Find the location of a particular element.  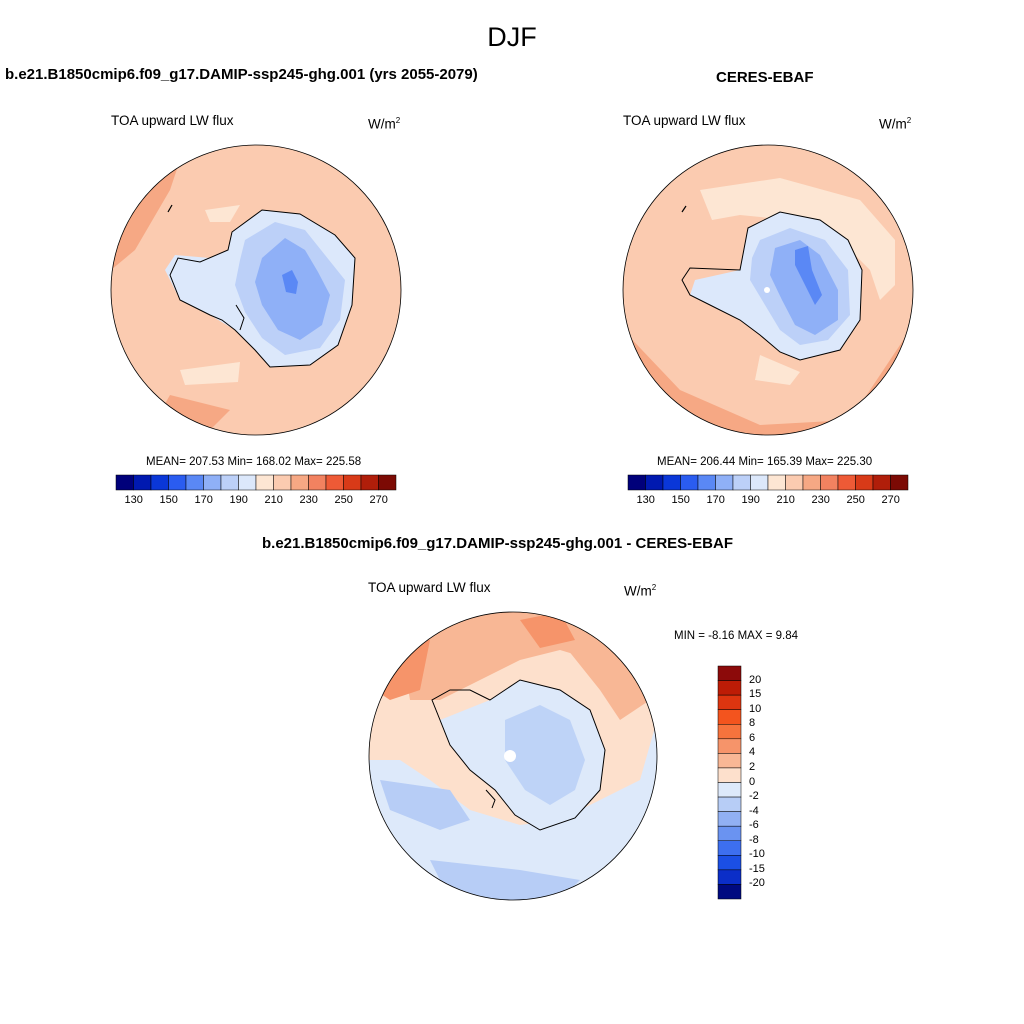

colorbar-model-tick-label: 170 is located at coordinates (203, 500).